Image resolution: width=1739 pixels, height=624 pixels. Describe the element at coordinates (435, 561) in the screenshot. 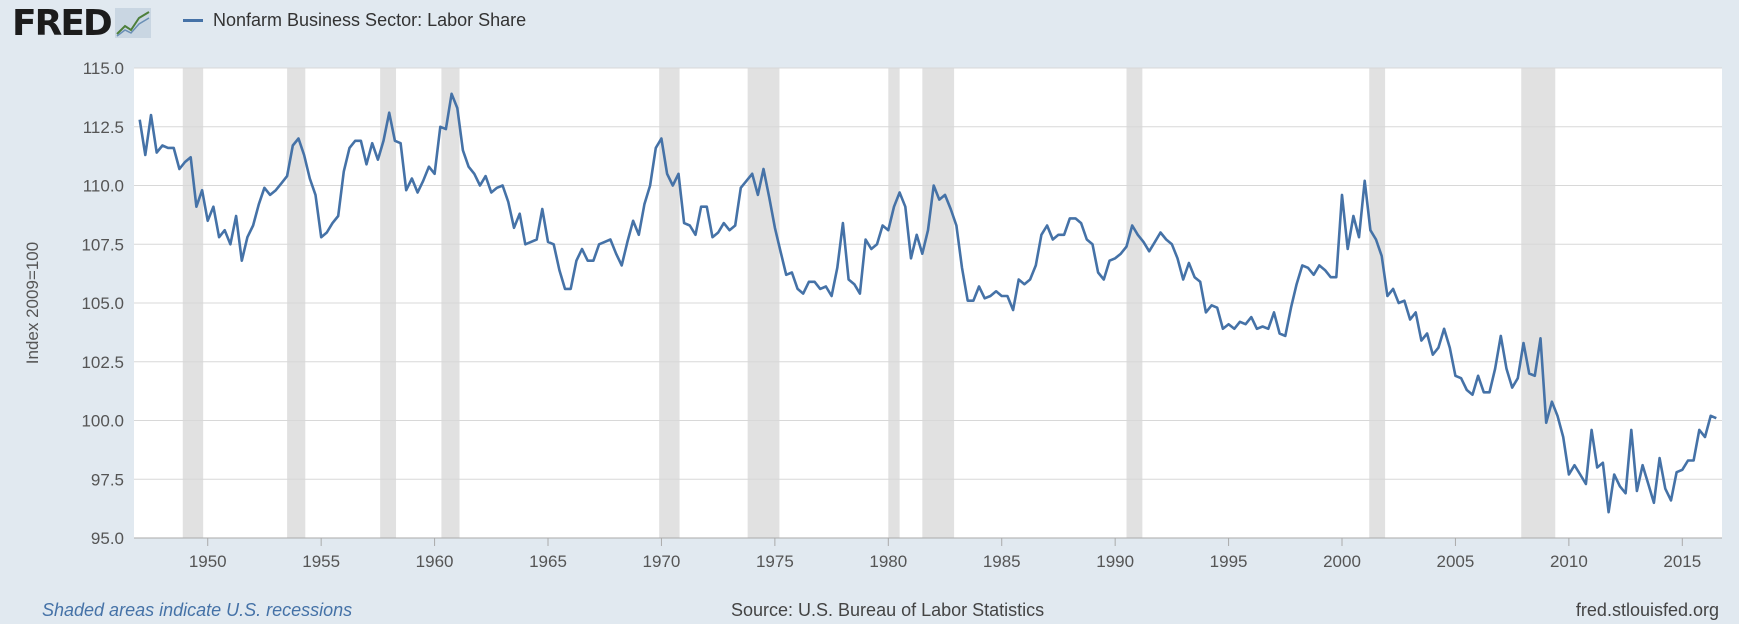

I see `x-tick-label: 1960` at that location.